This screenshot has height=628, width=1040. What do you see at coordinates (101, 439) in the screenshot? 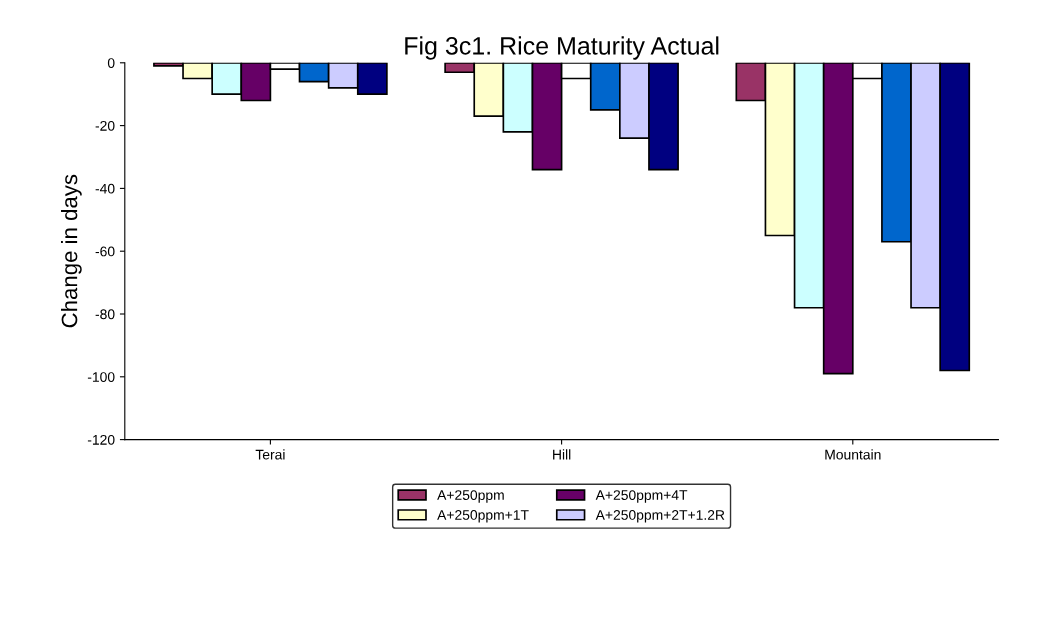
I see `y-tick-label: -120` at bounding box center [101, 439].